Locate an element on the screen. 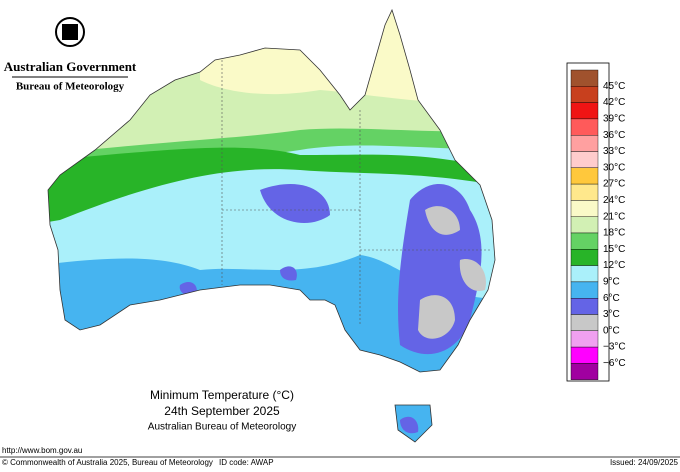 This screenshot has height=472, width=680. map-title: Minimum Temperature (°C) is located at coordinates (222, 395).